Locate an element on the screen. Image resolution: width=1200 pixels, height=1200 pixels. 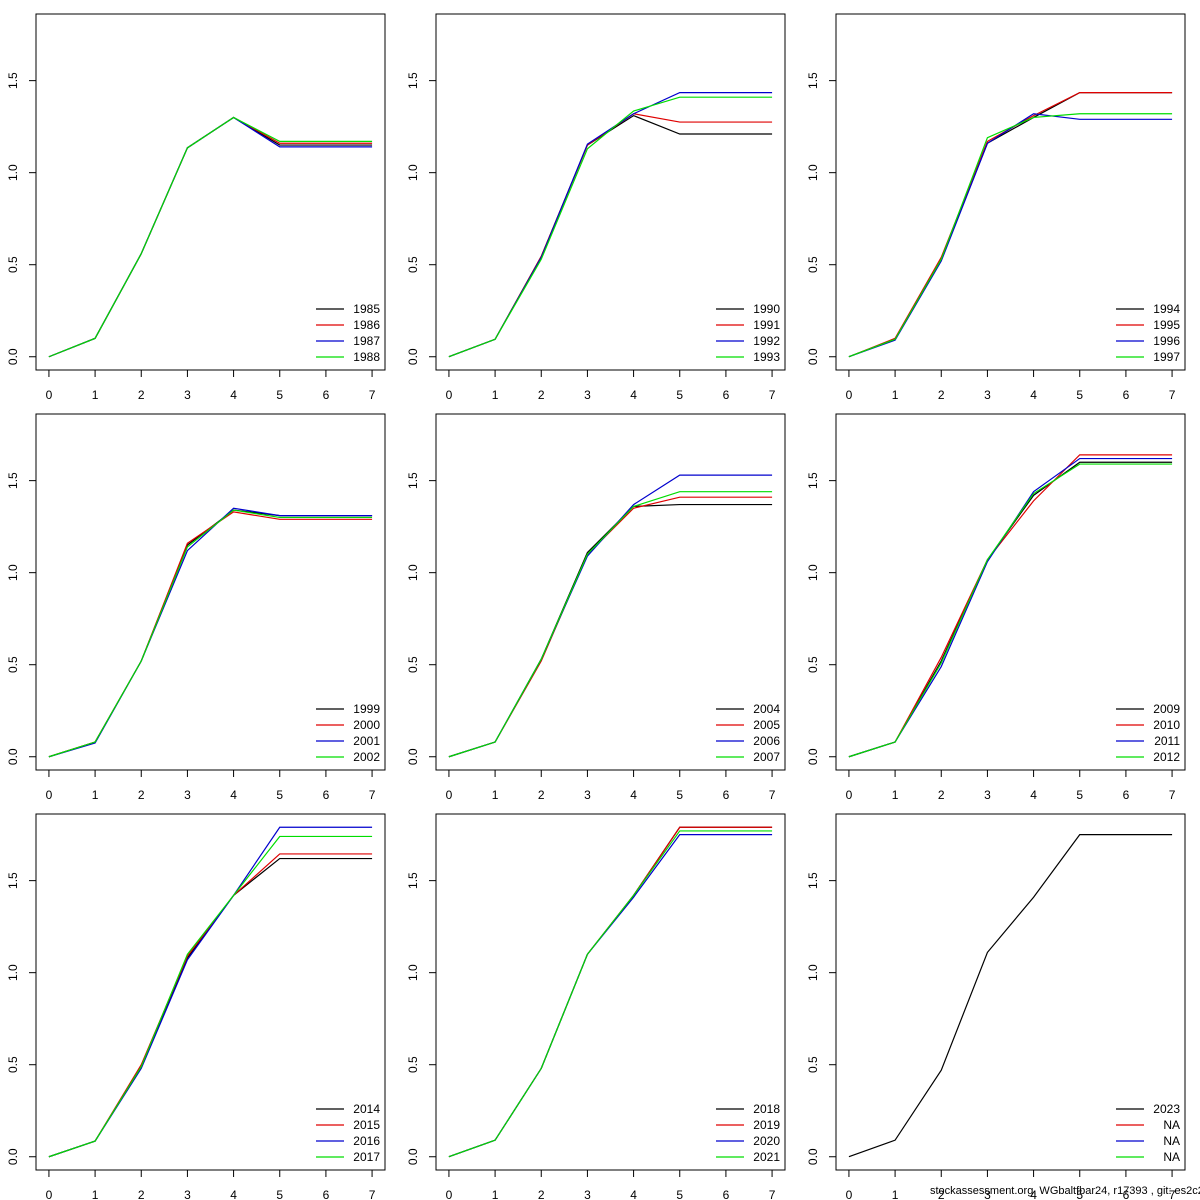
legend-label: 1992 is located at coordinates (766, 341).